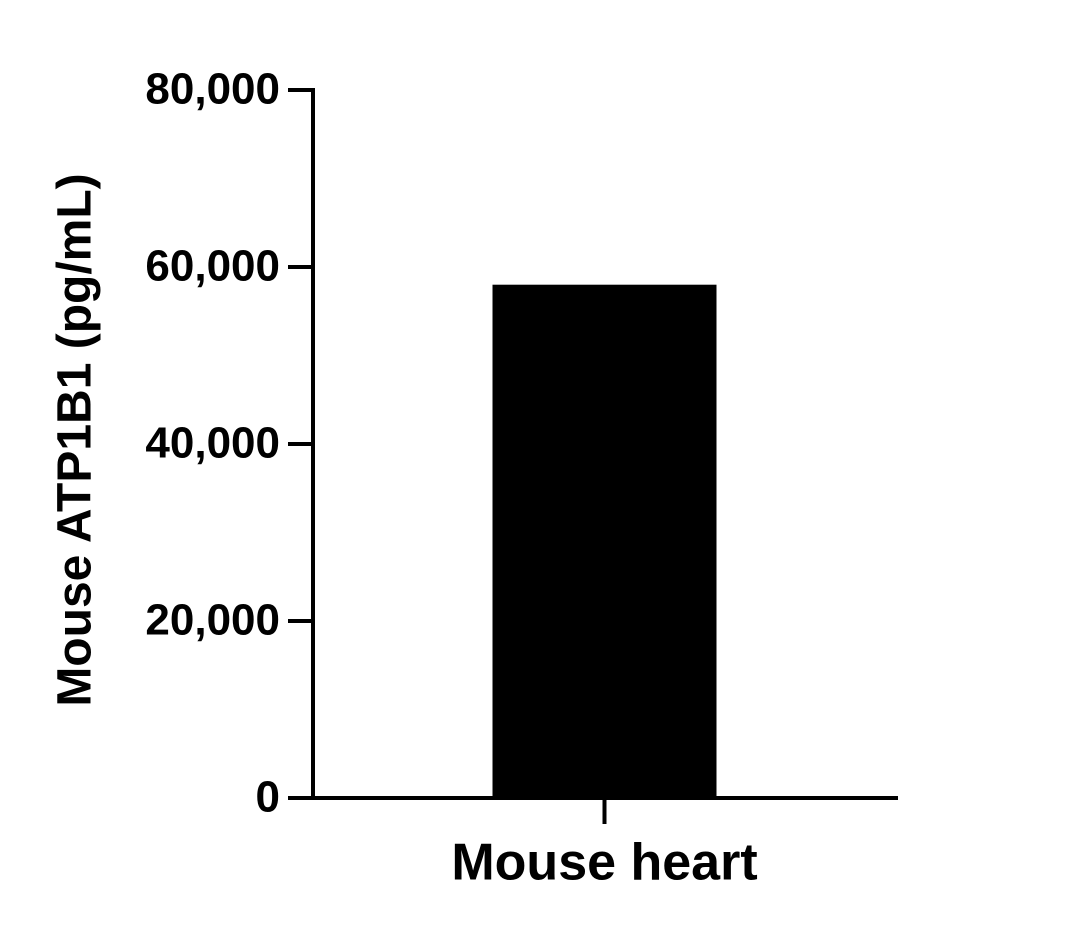 The image size is (1078, 934). I want to click on y-tick-label: 40,000, so click(212, 443).